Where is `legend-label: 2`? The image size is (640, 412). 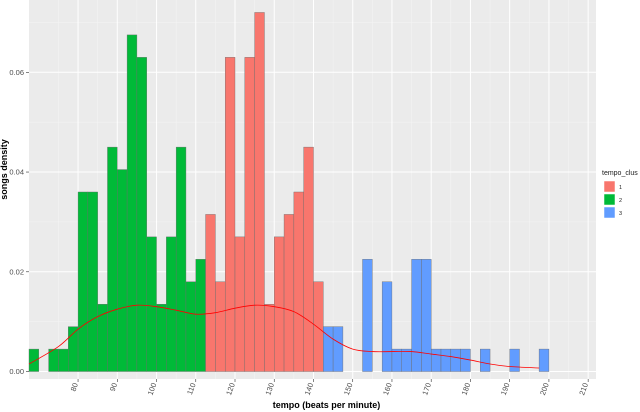 legend-label: 2 is located at coordinates (620, 201).